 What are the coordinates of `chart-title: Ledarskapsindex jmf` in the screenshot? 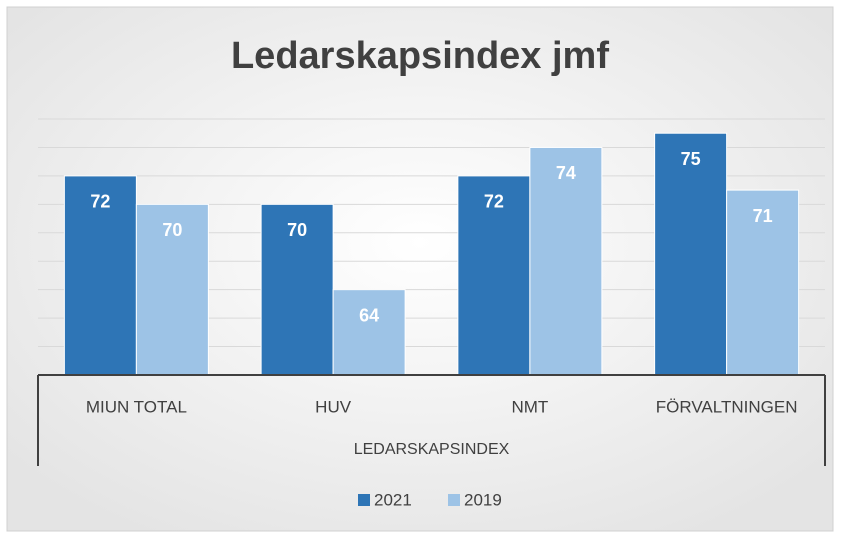 It's located at (420, 56).